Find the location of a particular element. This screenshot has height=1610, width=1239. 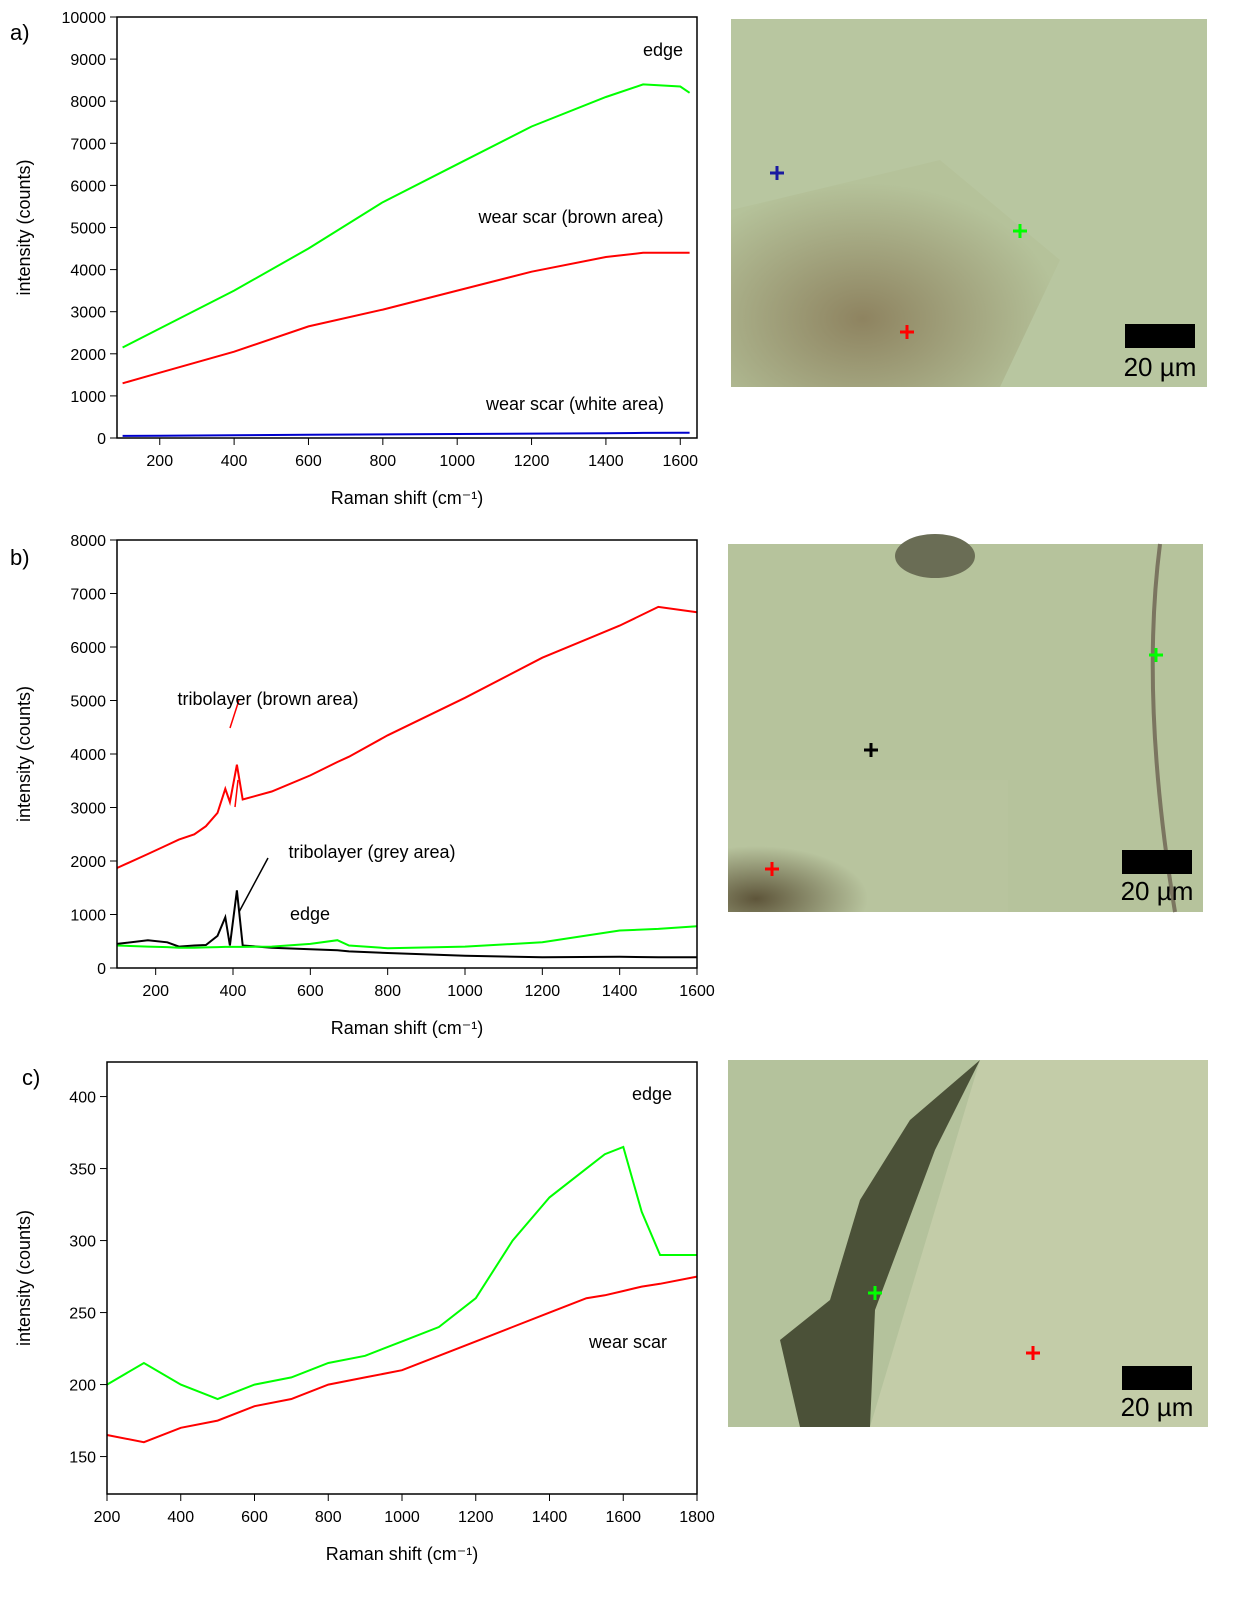

micrograph-b is located at coordinates (965, 723).